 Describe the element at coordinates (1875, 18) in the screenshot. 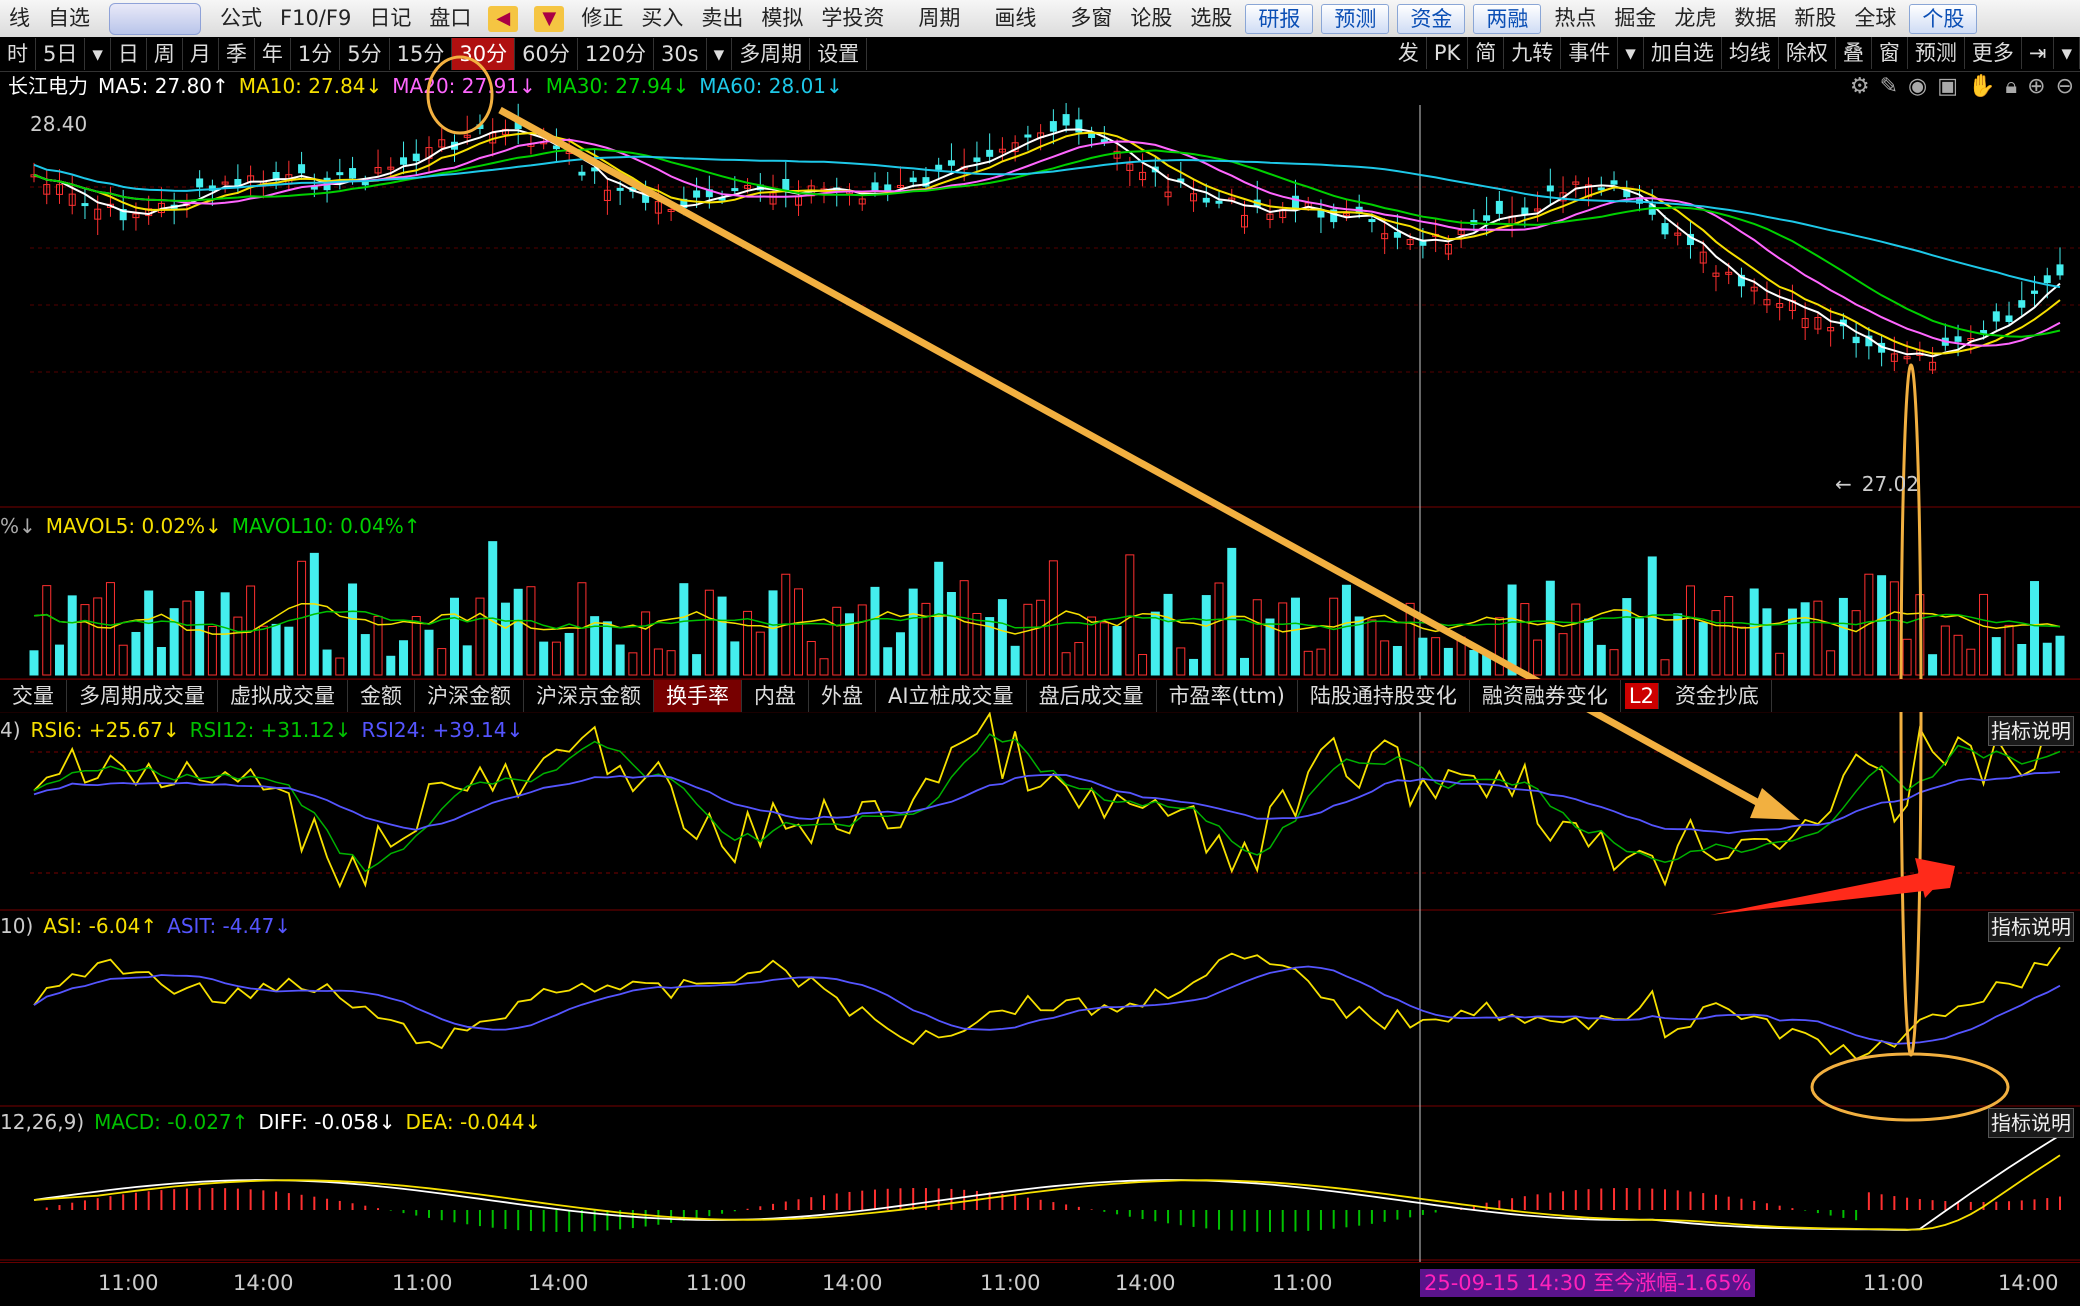

I see `toolbar-item: 全球` at that location.